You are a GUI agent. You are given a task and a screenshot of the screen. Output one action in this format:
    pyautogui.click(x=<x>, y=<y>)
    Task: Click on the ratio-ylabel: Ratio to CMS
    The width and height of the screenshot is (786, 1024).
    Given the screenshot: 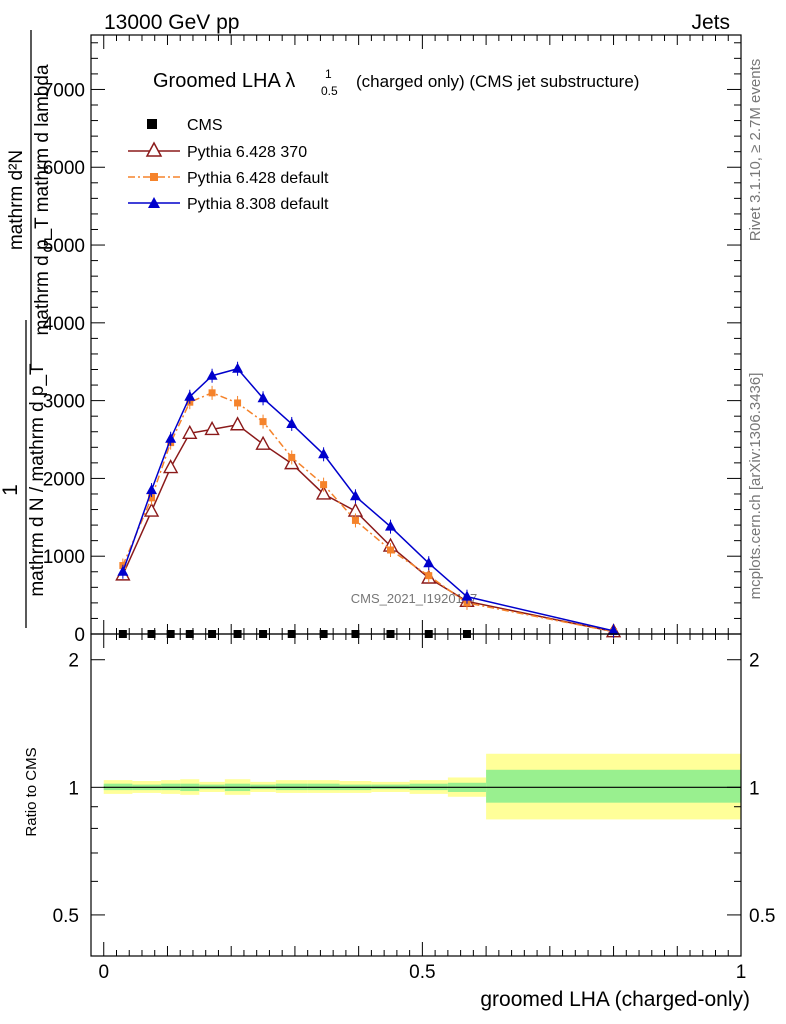 What is the action you would take?
    pyautogui.click(x=31, y=791)
    